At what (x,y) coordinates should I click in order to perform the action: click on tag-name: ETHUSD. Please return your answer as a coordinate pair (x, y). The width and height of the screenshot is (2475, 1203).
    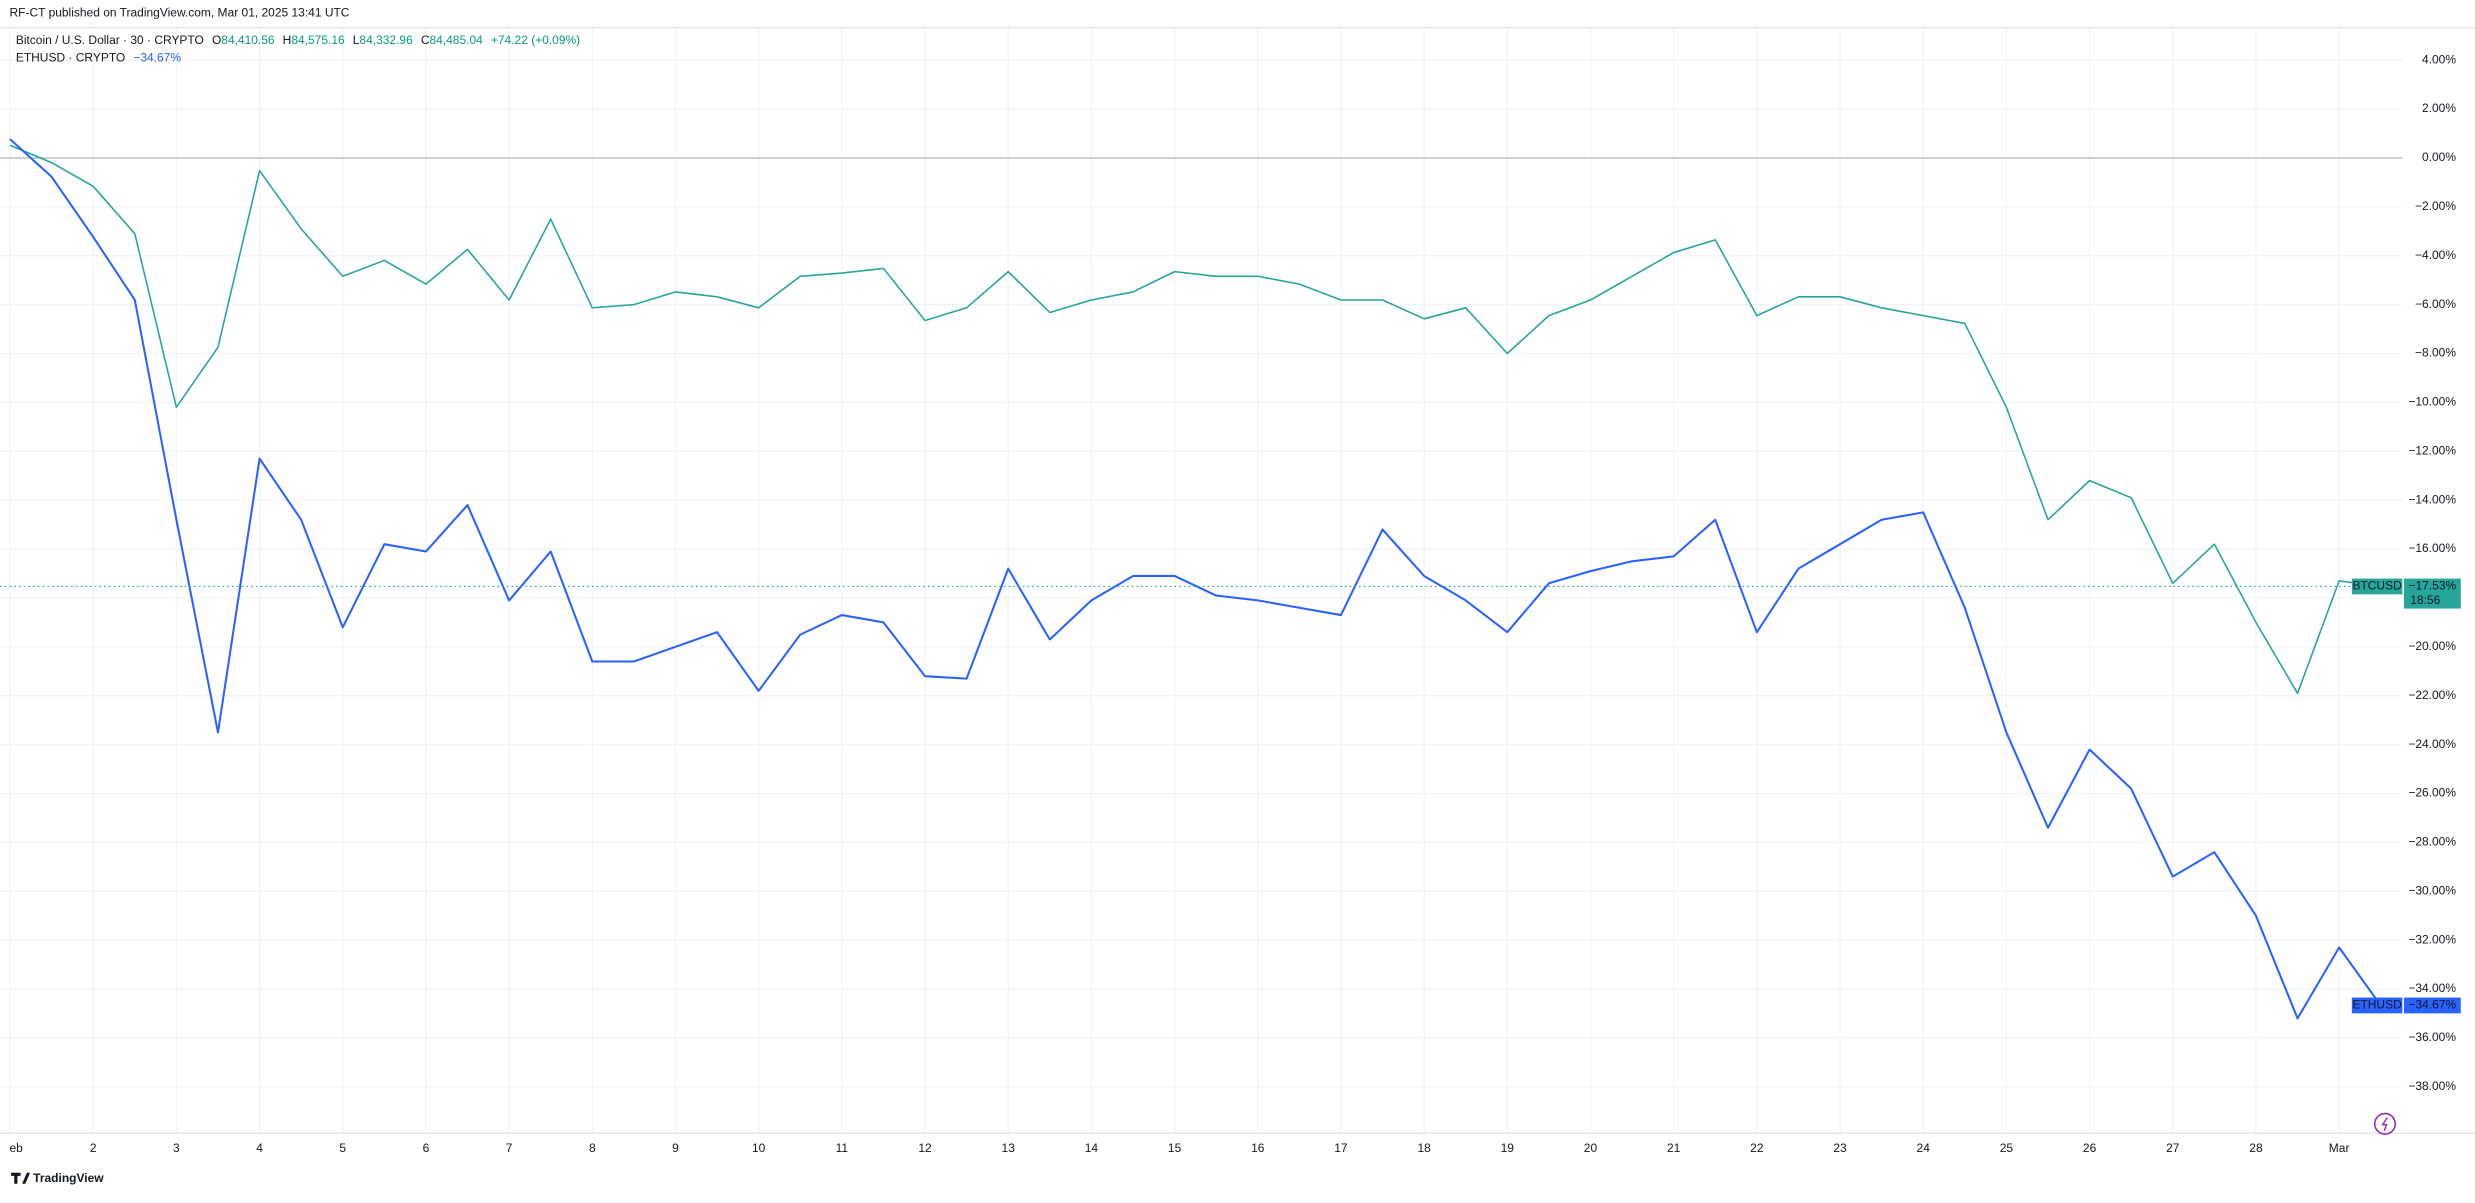
    Looking at the image, I should click on (2377, 1005).